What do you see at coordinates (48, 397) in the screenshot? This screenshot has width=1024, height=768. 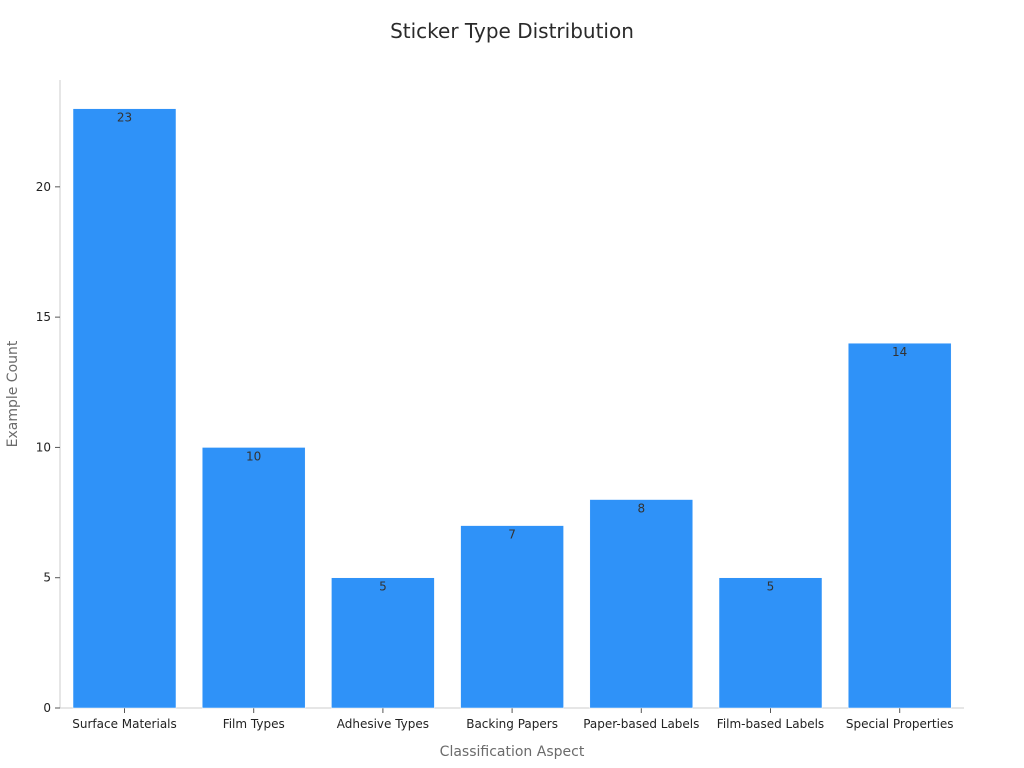 I see `y-axis: 0 5 10 15 20` at bounding box center [48, 397].